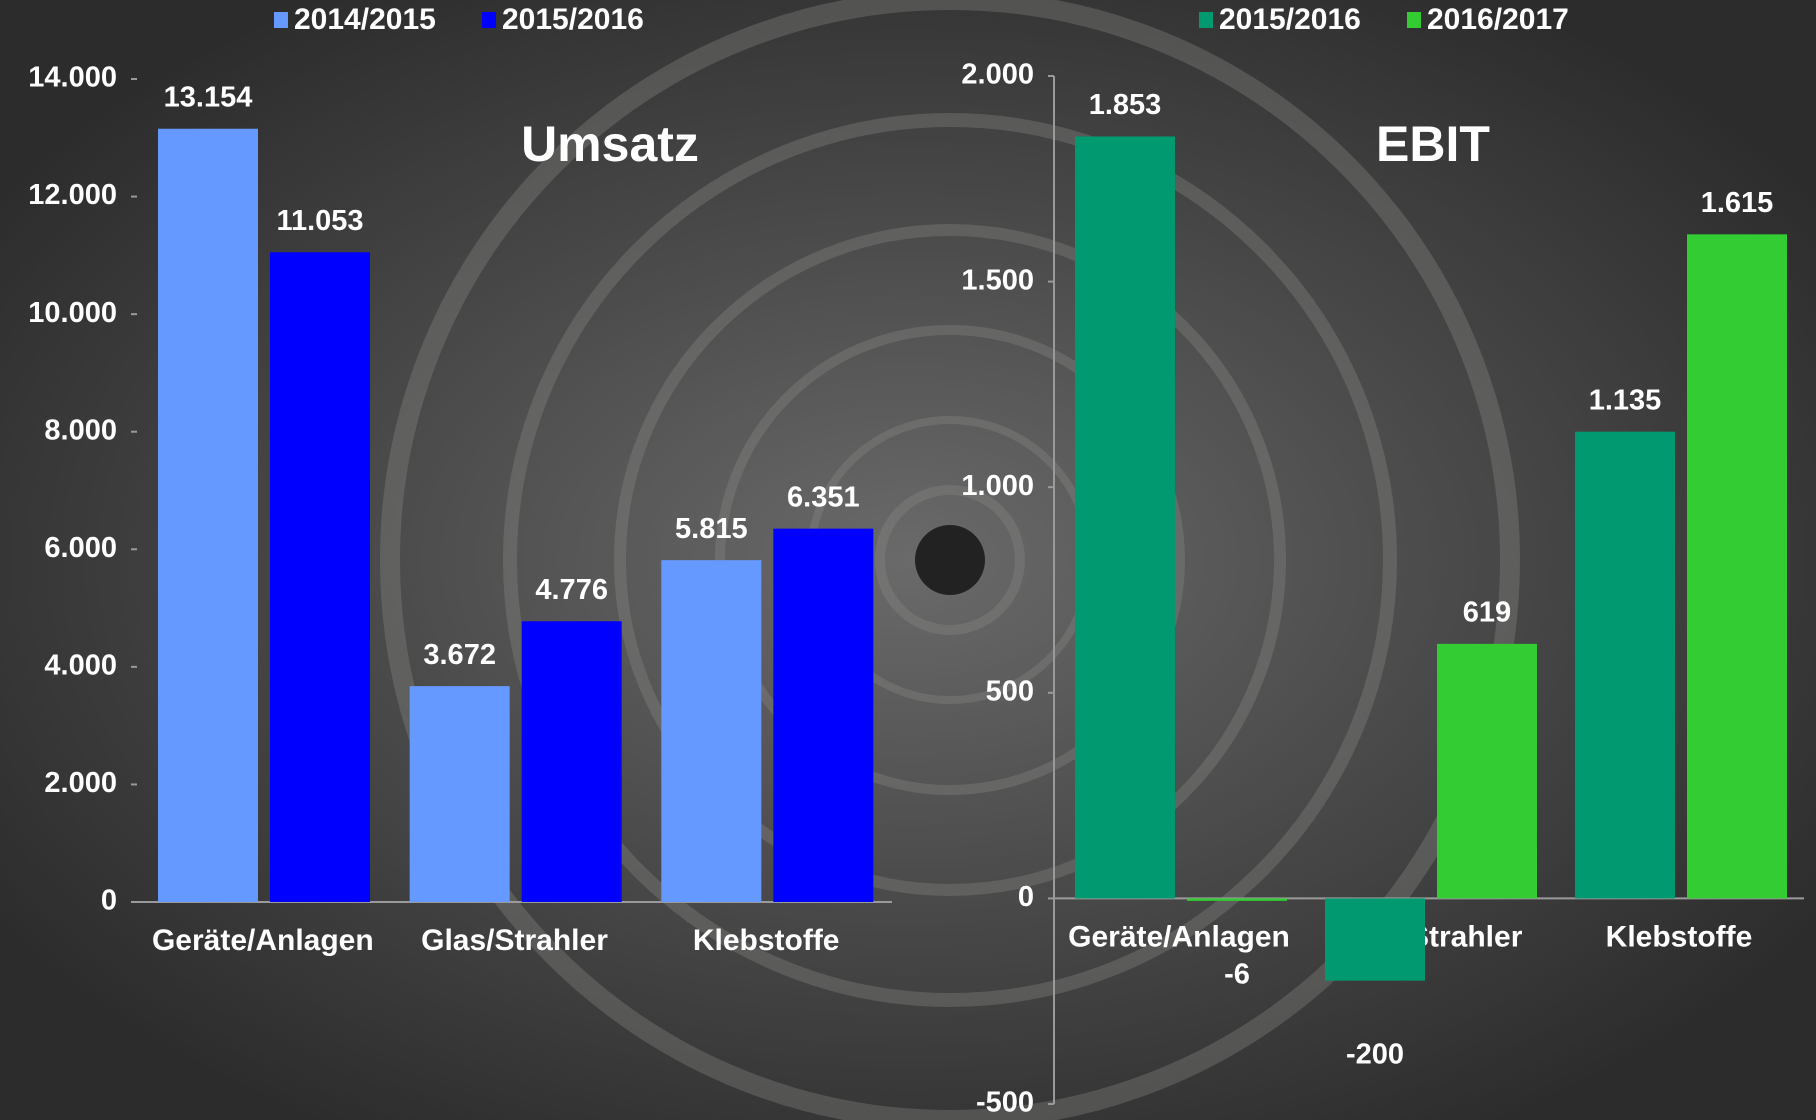 This screenshot has height=1120, width=1816. Describe the element at coordinates (365, 19) in the screenshot. I see `legend-label: 2014/2015` at that location.